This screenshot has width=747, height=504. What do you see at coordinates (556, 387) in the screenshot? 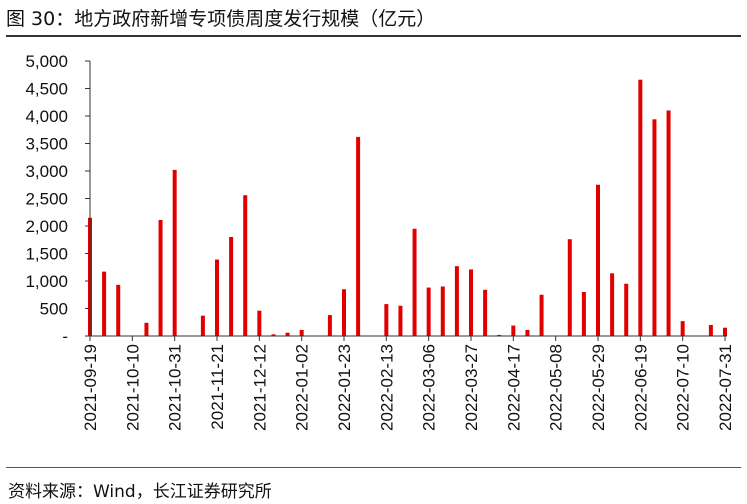
I see `x-tick-label: 2022-05-08` at bounding box center [556, 387].